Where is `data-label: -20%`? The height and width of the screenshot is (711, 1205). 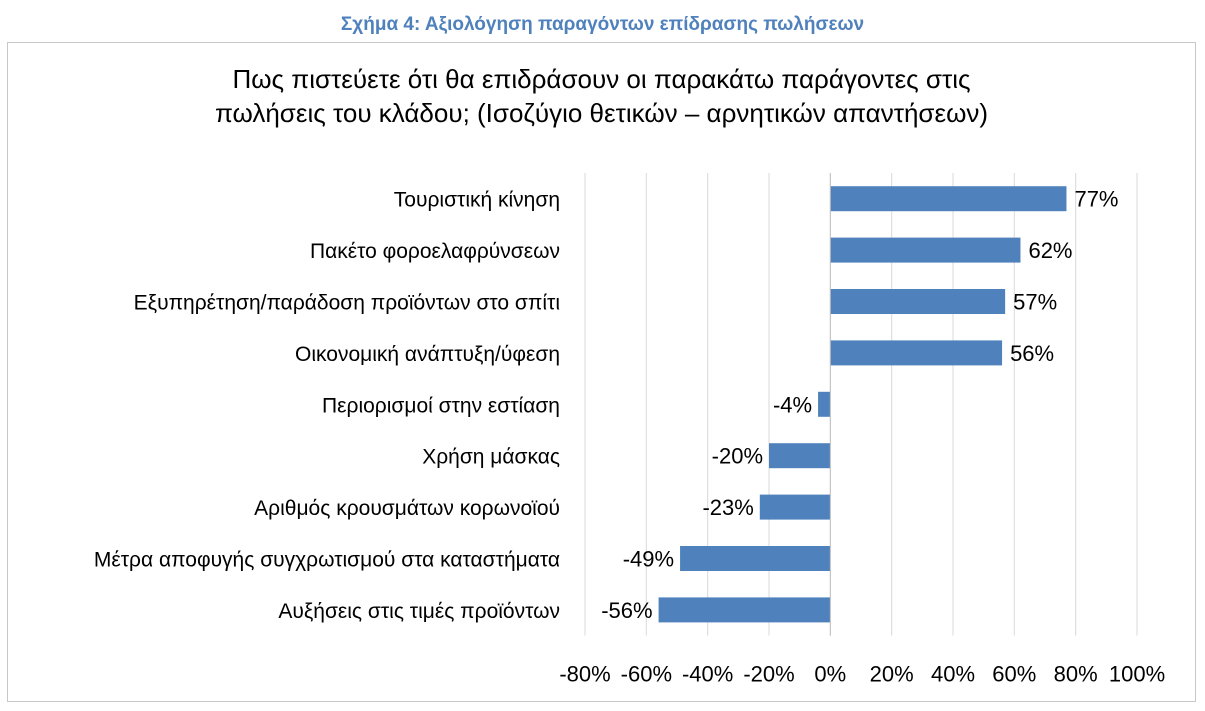 data-label: -20% is located at coordinates (737, 456).